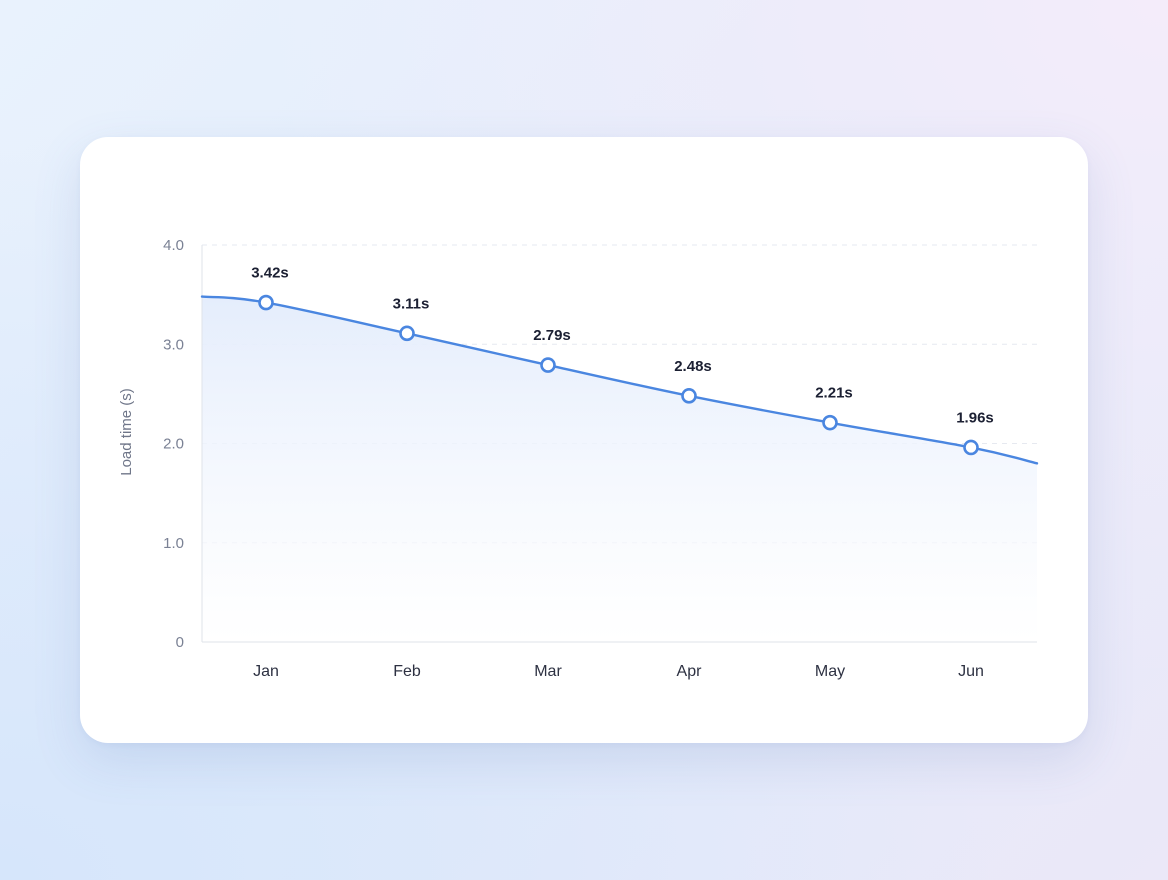  Describe the element at coordinates (180, 642) in the screenshot. I see `y-tick-label: 0` at that location.